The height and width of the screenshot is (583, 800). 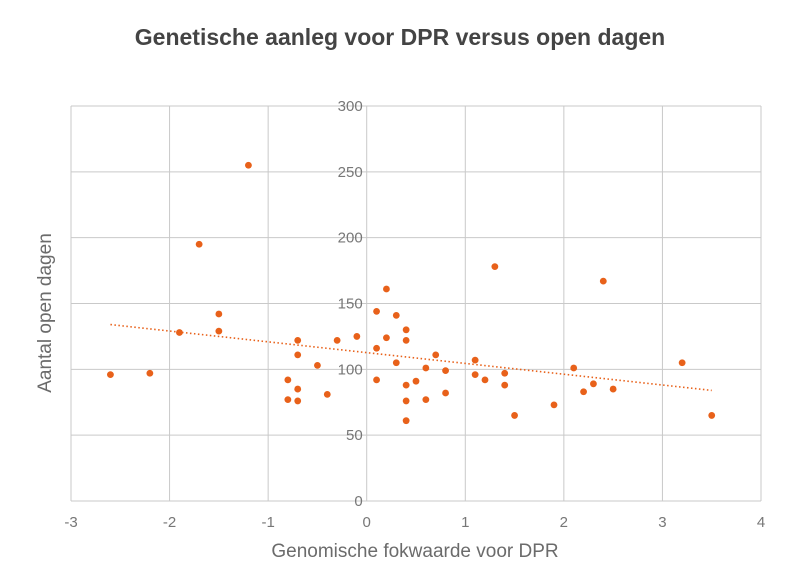 I want to click on y-tick-labels: 0 50 100 150 200 250 300, so click(x=350, y=304).